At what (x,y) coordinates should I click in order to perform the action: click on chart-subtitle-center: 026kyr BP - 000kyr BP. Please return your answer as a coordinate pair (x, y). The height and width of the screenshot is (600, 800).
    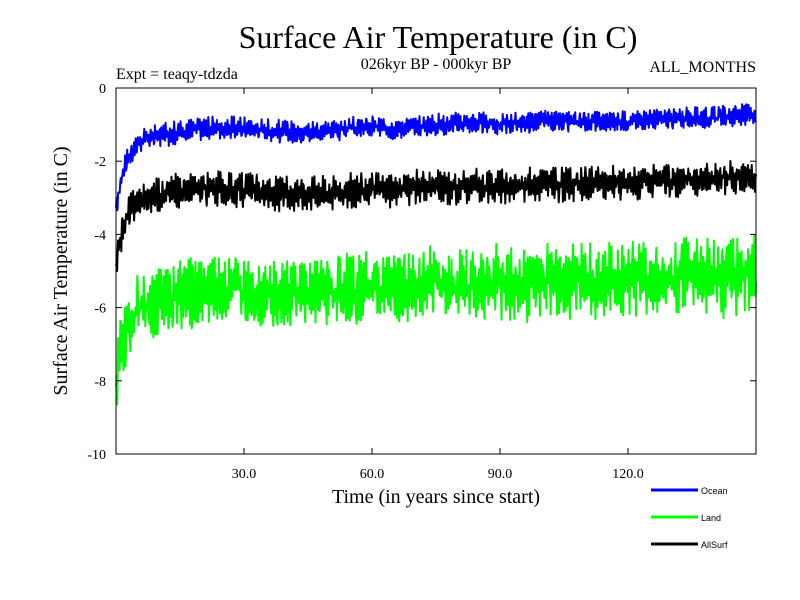
    Looking at the image, I should click on (436, 64).